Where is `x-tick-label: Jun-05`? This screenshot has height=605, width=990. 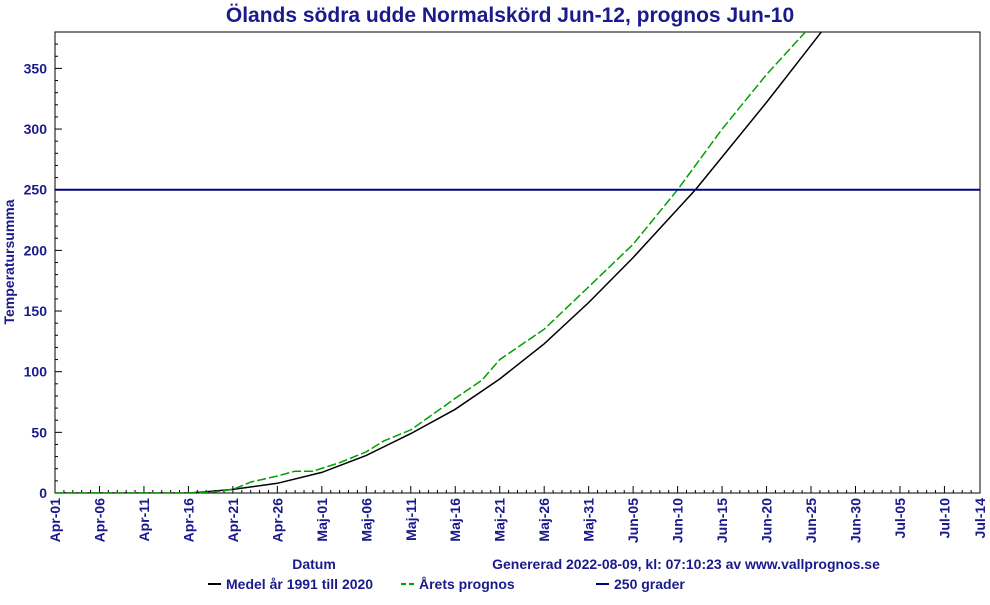 x-tick-label: Jun-05 is located at coordinates (633, 520).